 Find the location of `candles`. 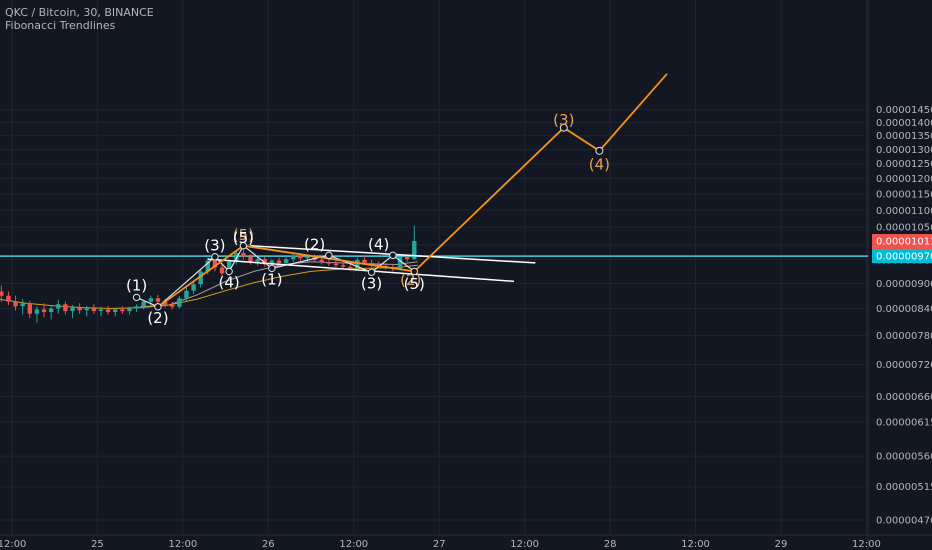

candles is located at coordinates (208, 274).